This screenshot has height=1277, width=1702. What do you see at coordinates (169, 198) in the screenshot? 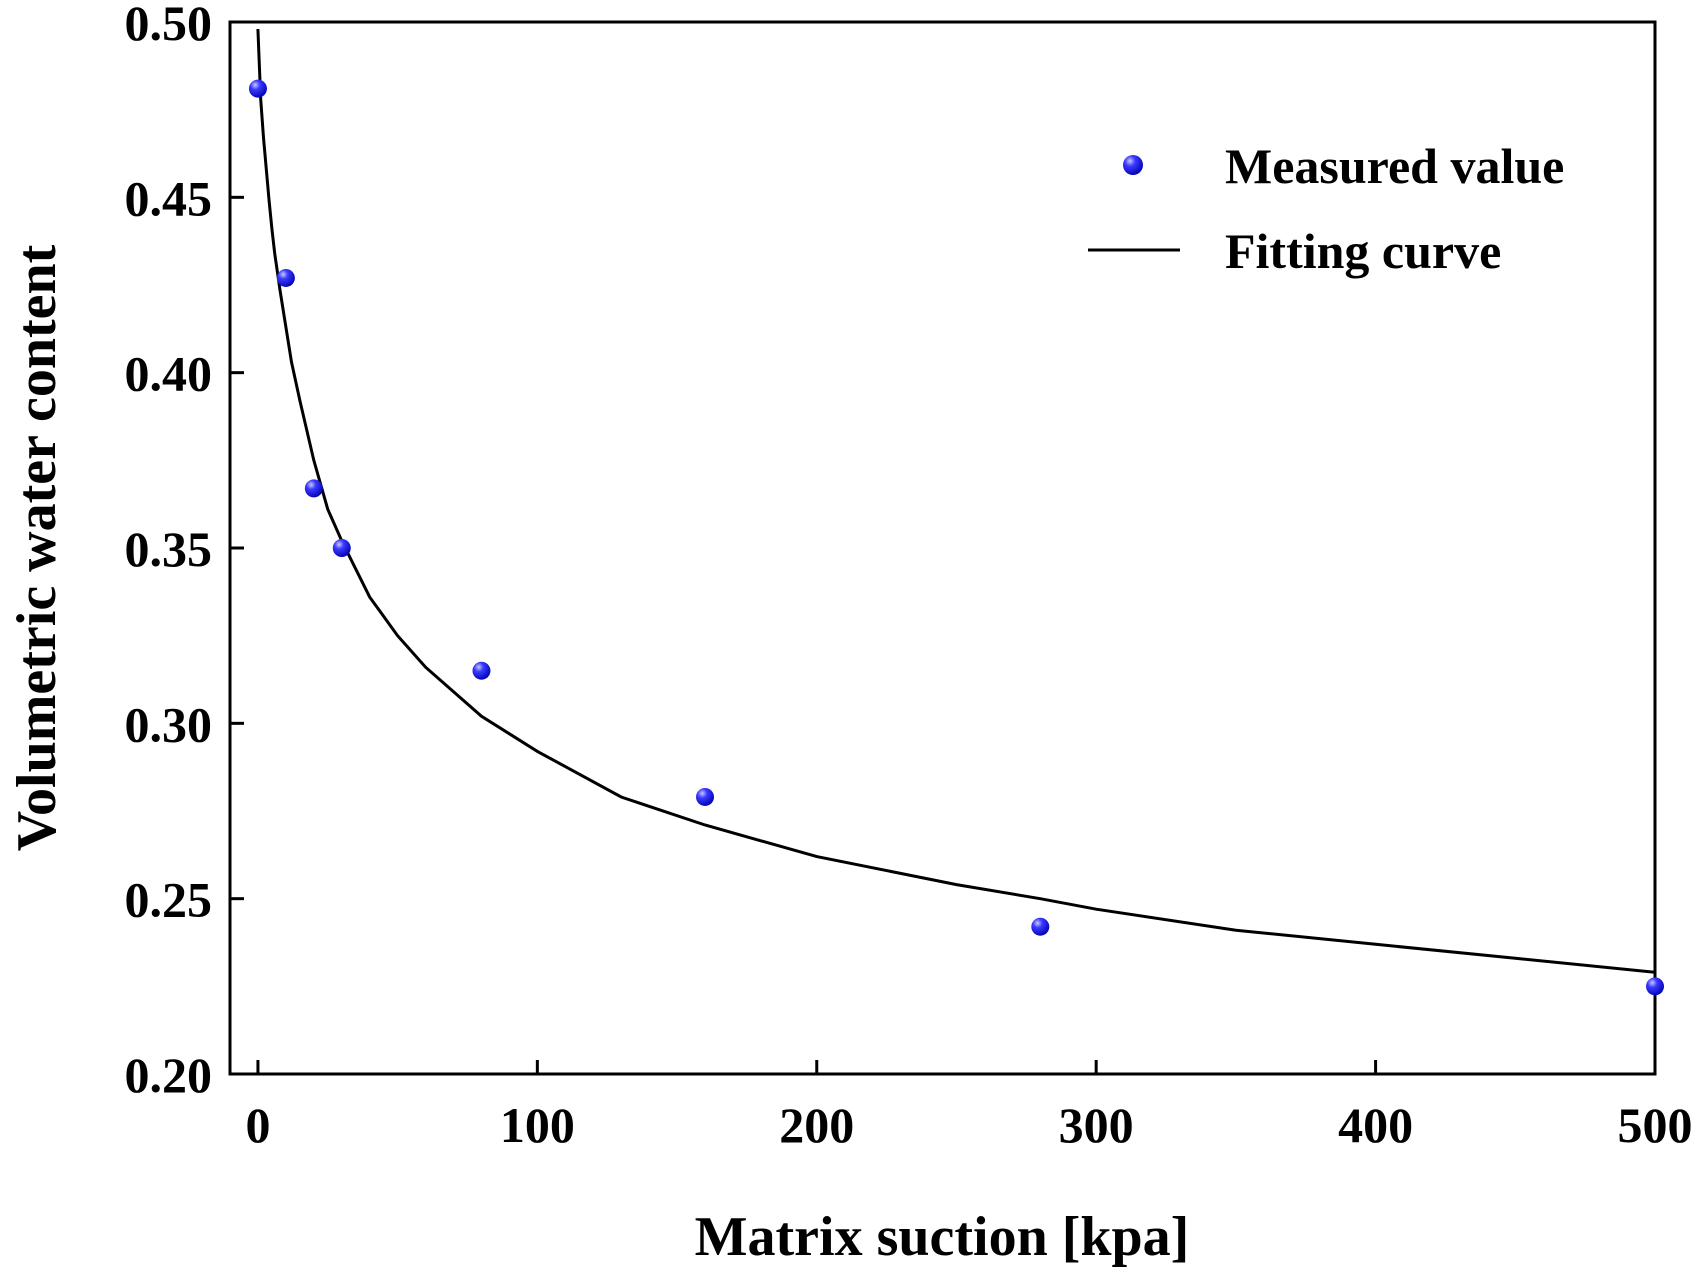
I see `y-tick-label: 0.45` at bounding box center [169, 198].